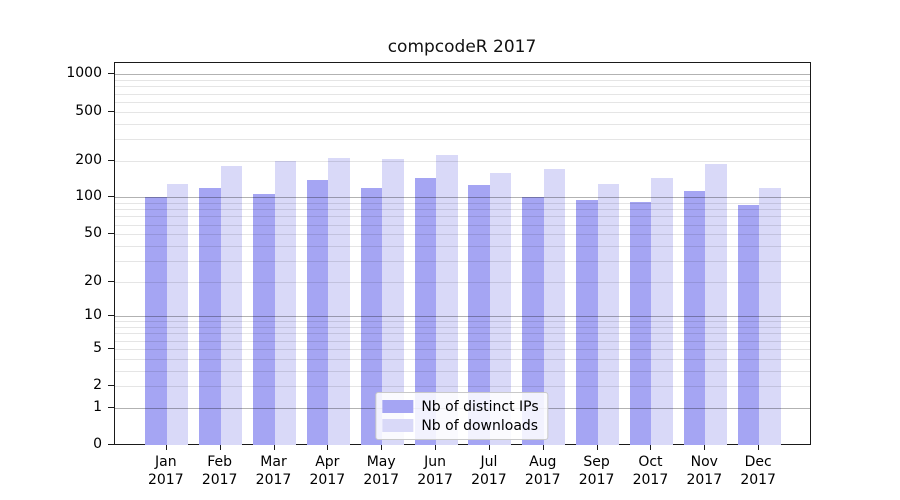 The height and width of the screenshot is (500, 900). Describe the element at coordinates (219, 471) in the screenshot. I see `x-tick-label-feb: Feb 2017` at that location.